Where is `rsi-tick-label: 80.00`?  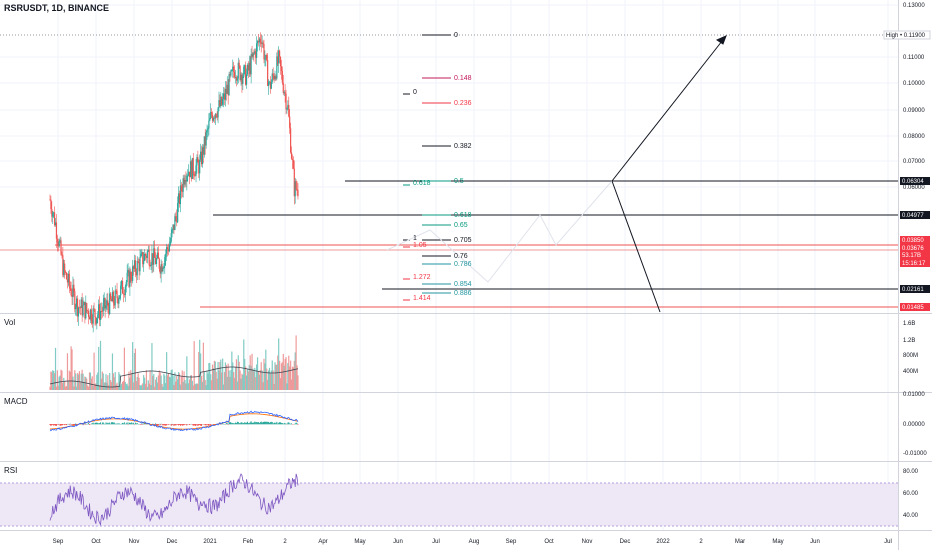
rsi-tick-label: 80.00 is located at coordinates (911, 472).